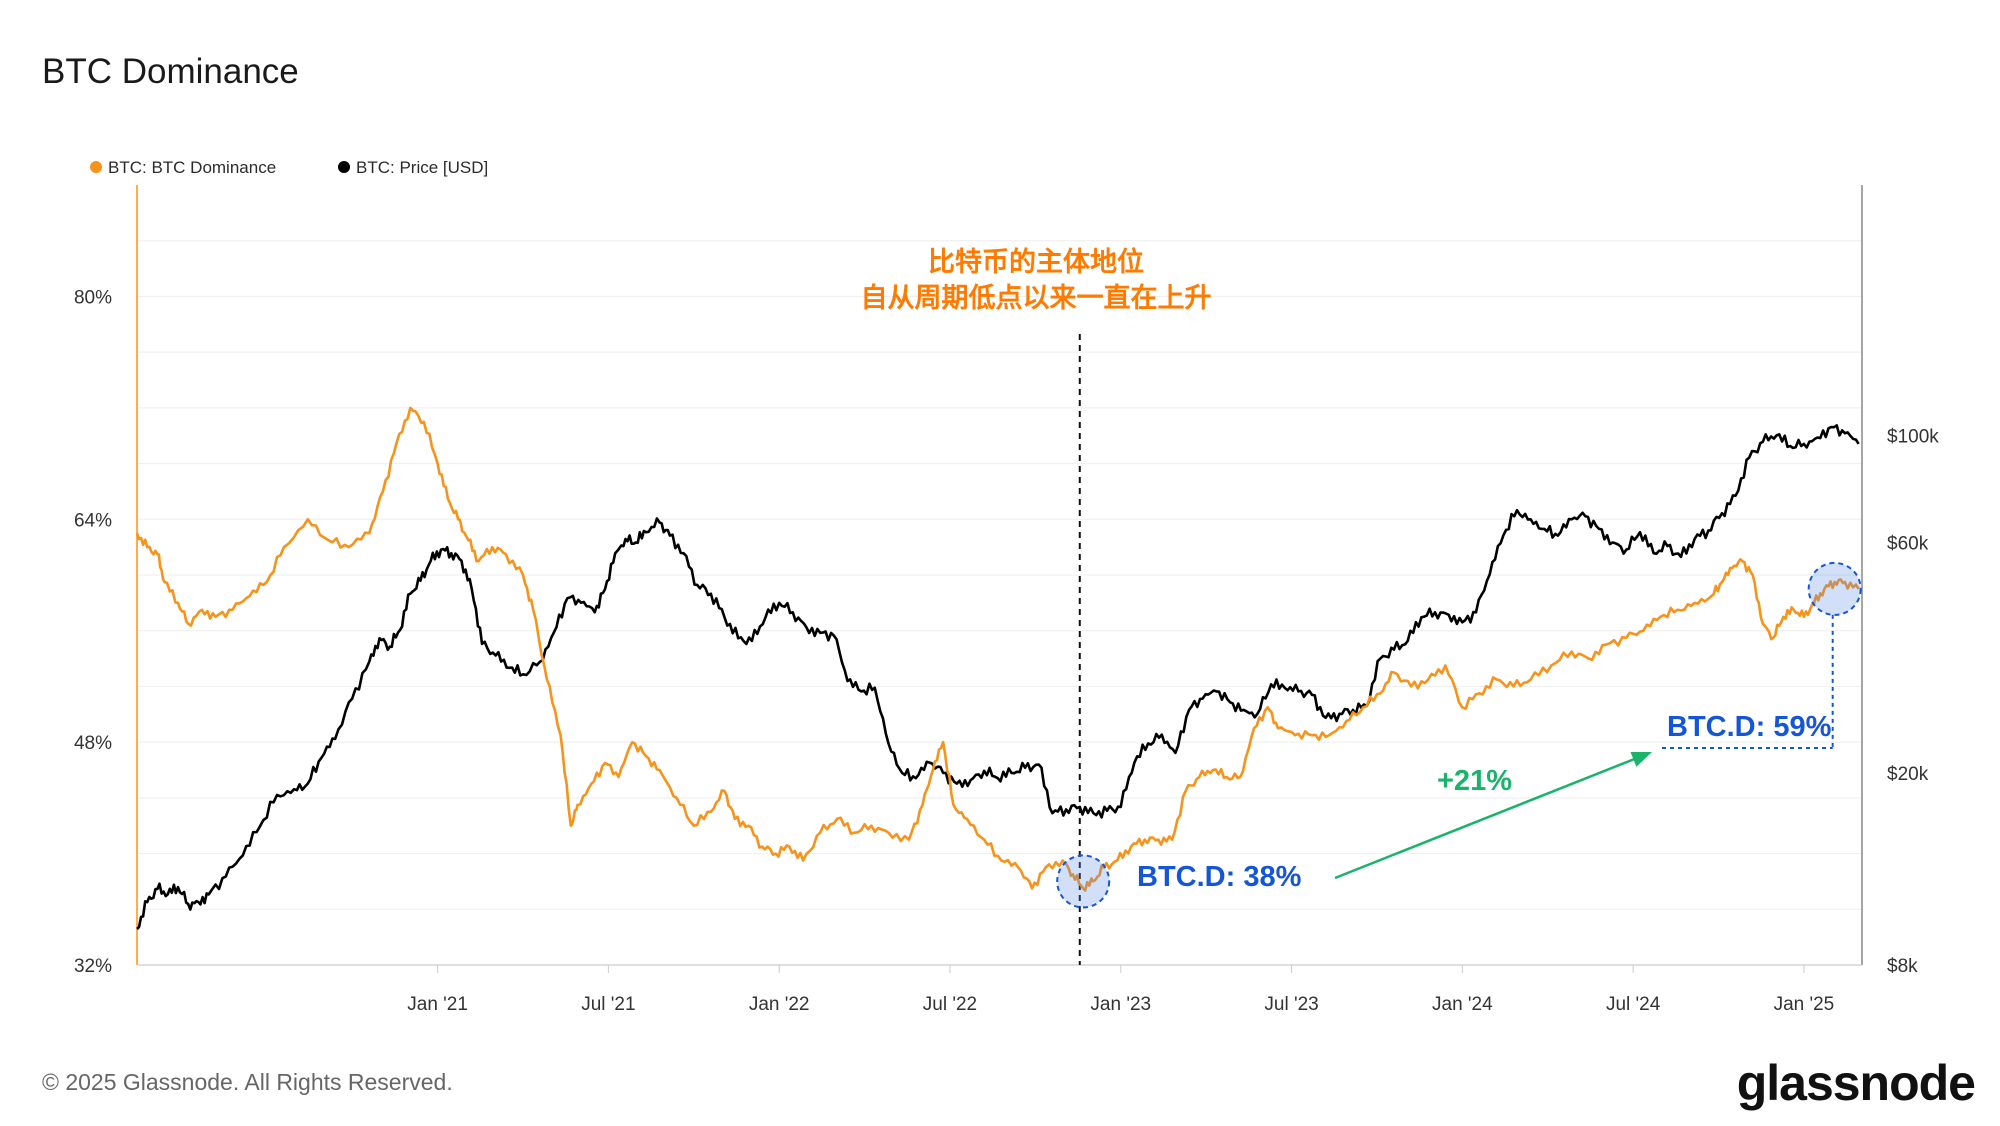 This screenshot has height=1126, width=2000. I want to click on right-tick-label: $20k, so click(1908, 774).